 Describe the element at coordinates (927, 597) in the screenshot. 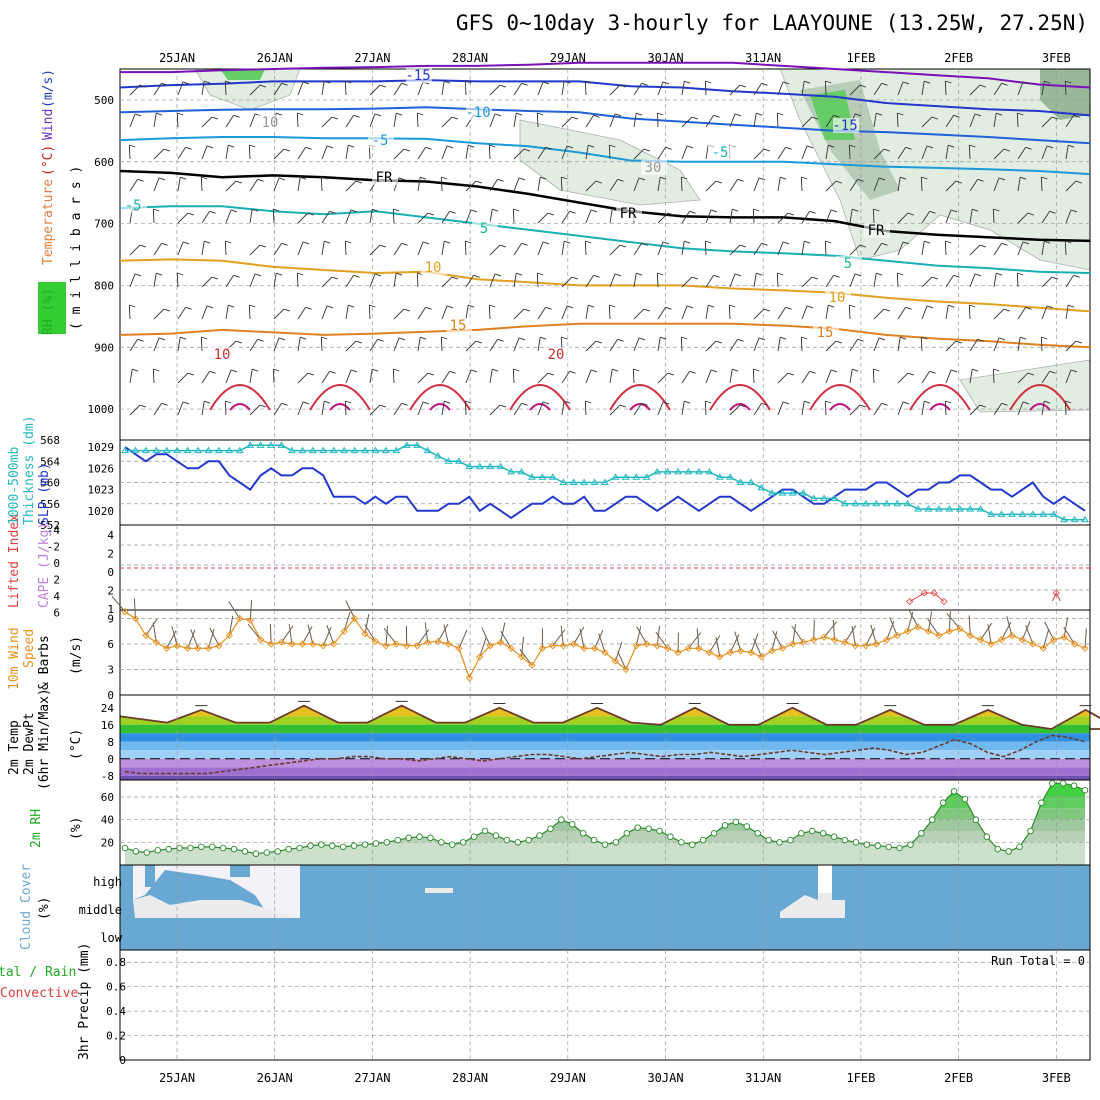

I see `li-line` at that location.